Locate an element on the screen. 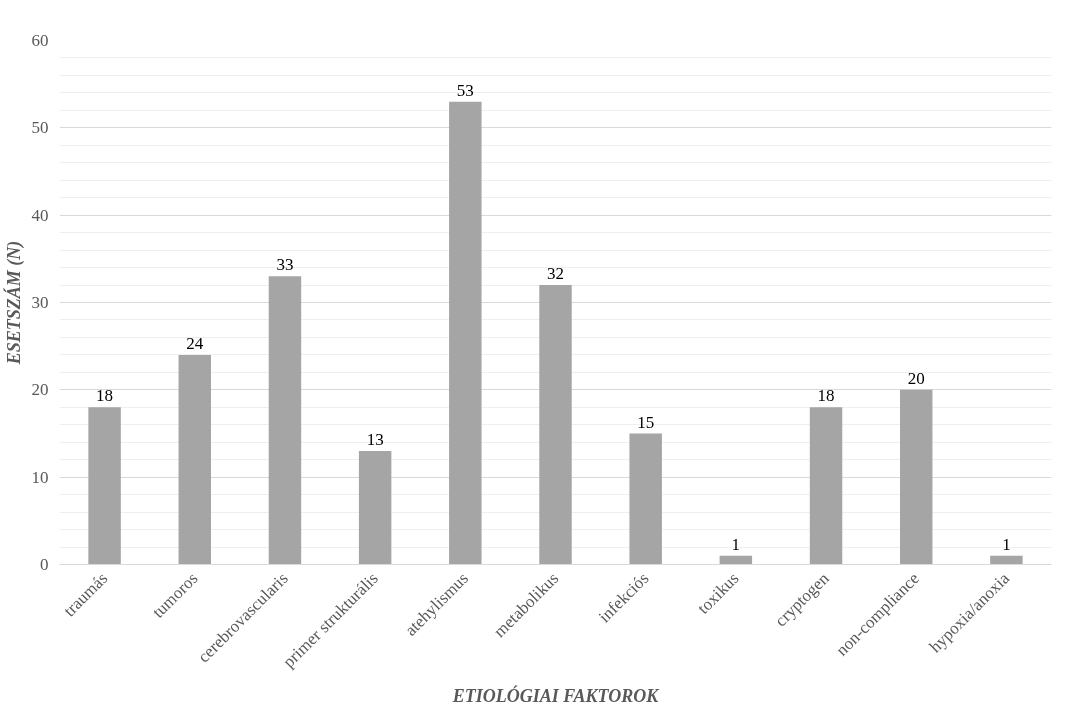  data-label: 20 is located at coordinates (916, 378).